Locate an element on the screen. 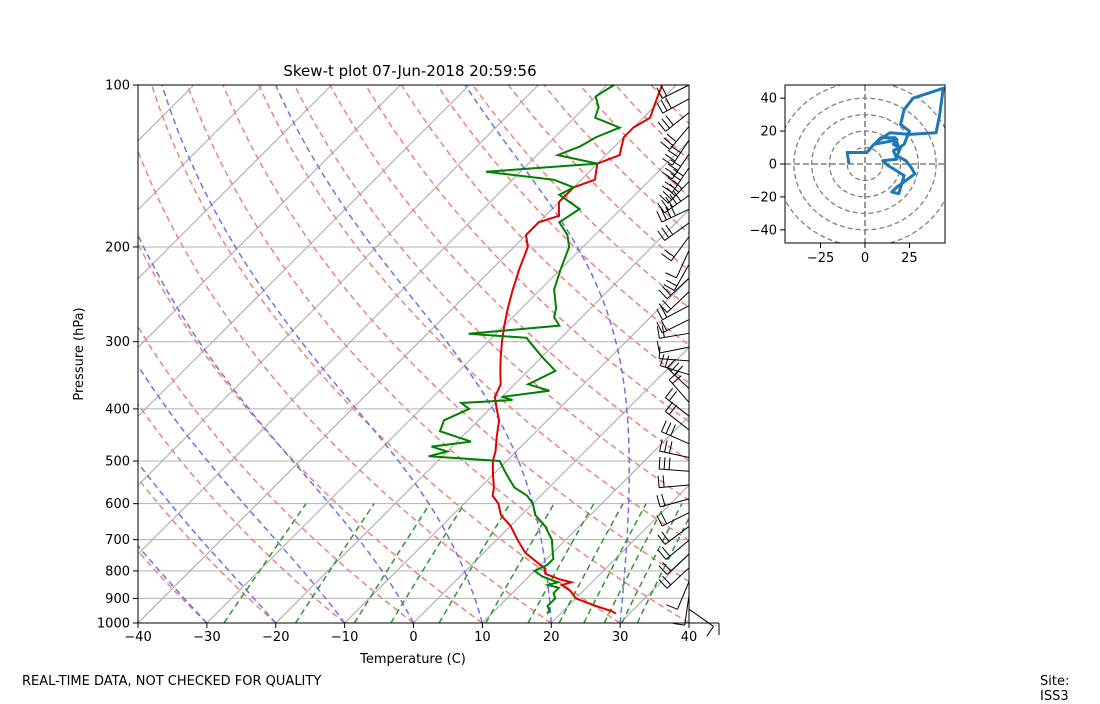  x-axis-label: Temperature (C) is located at coordinates (412, 659).